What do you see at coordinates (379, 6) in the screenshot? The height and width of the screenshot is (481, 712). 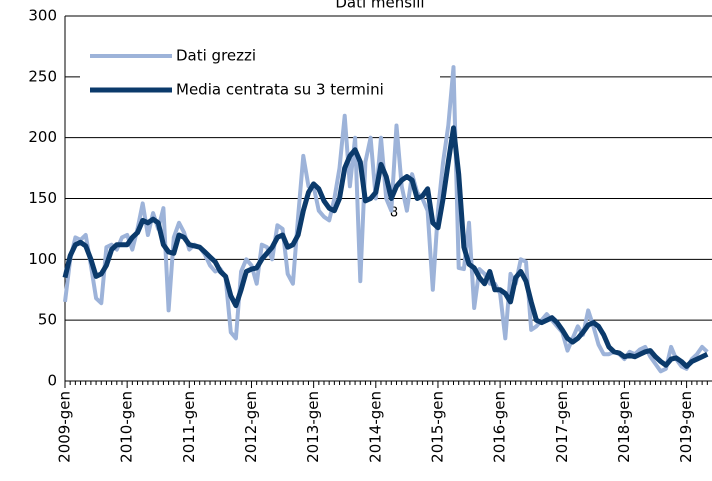 I see `chart-title: Dati mensili` at bounding box center [379, 6].